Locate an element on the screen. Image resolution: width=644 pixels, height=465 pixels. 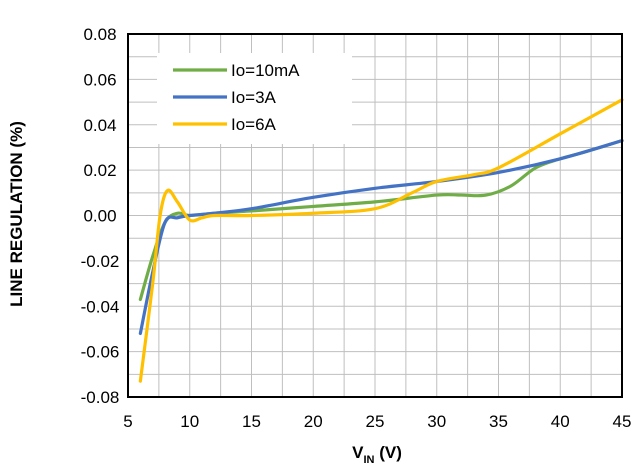
y-axis-title: LINE REGULATION (%) is located at coordinates (16, 214).